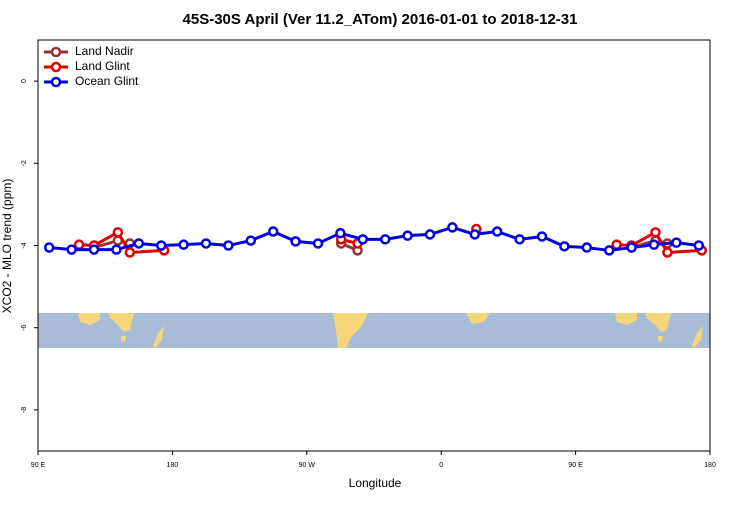 The width and height of the screenshot is (750, 505). I want to click on y-tick-label: 0, so click(24, 81).